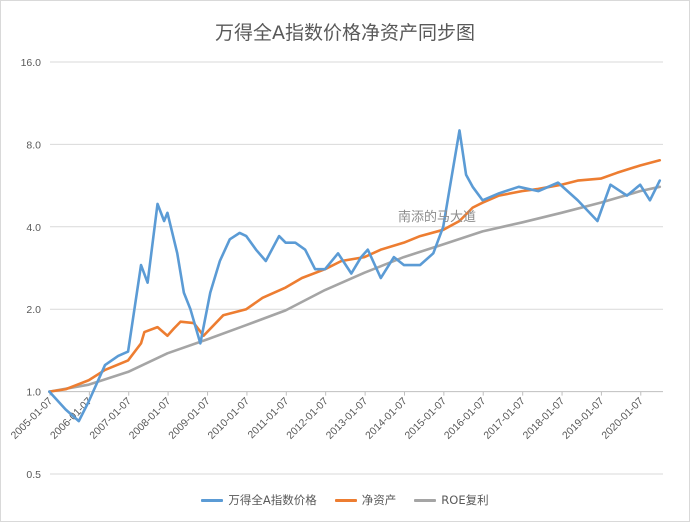 This screenshot has width=690, height=522. What do you see at coordinates (31, 63) in the screenshot?
I see `y-tick-label: 16.0` at bounding box center [31, 63].